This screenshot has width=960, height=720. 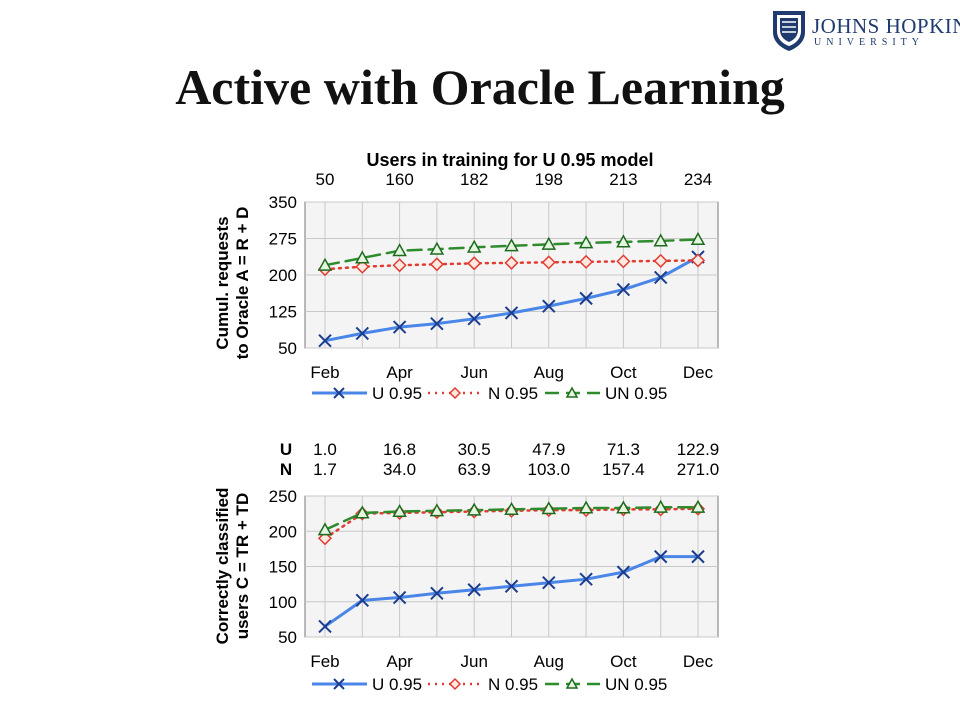 What do you see at coordinates (623, 179) in the screenshot?
I see `chart1-top-label: 213` at bounding box center [623, 179].